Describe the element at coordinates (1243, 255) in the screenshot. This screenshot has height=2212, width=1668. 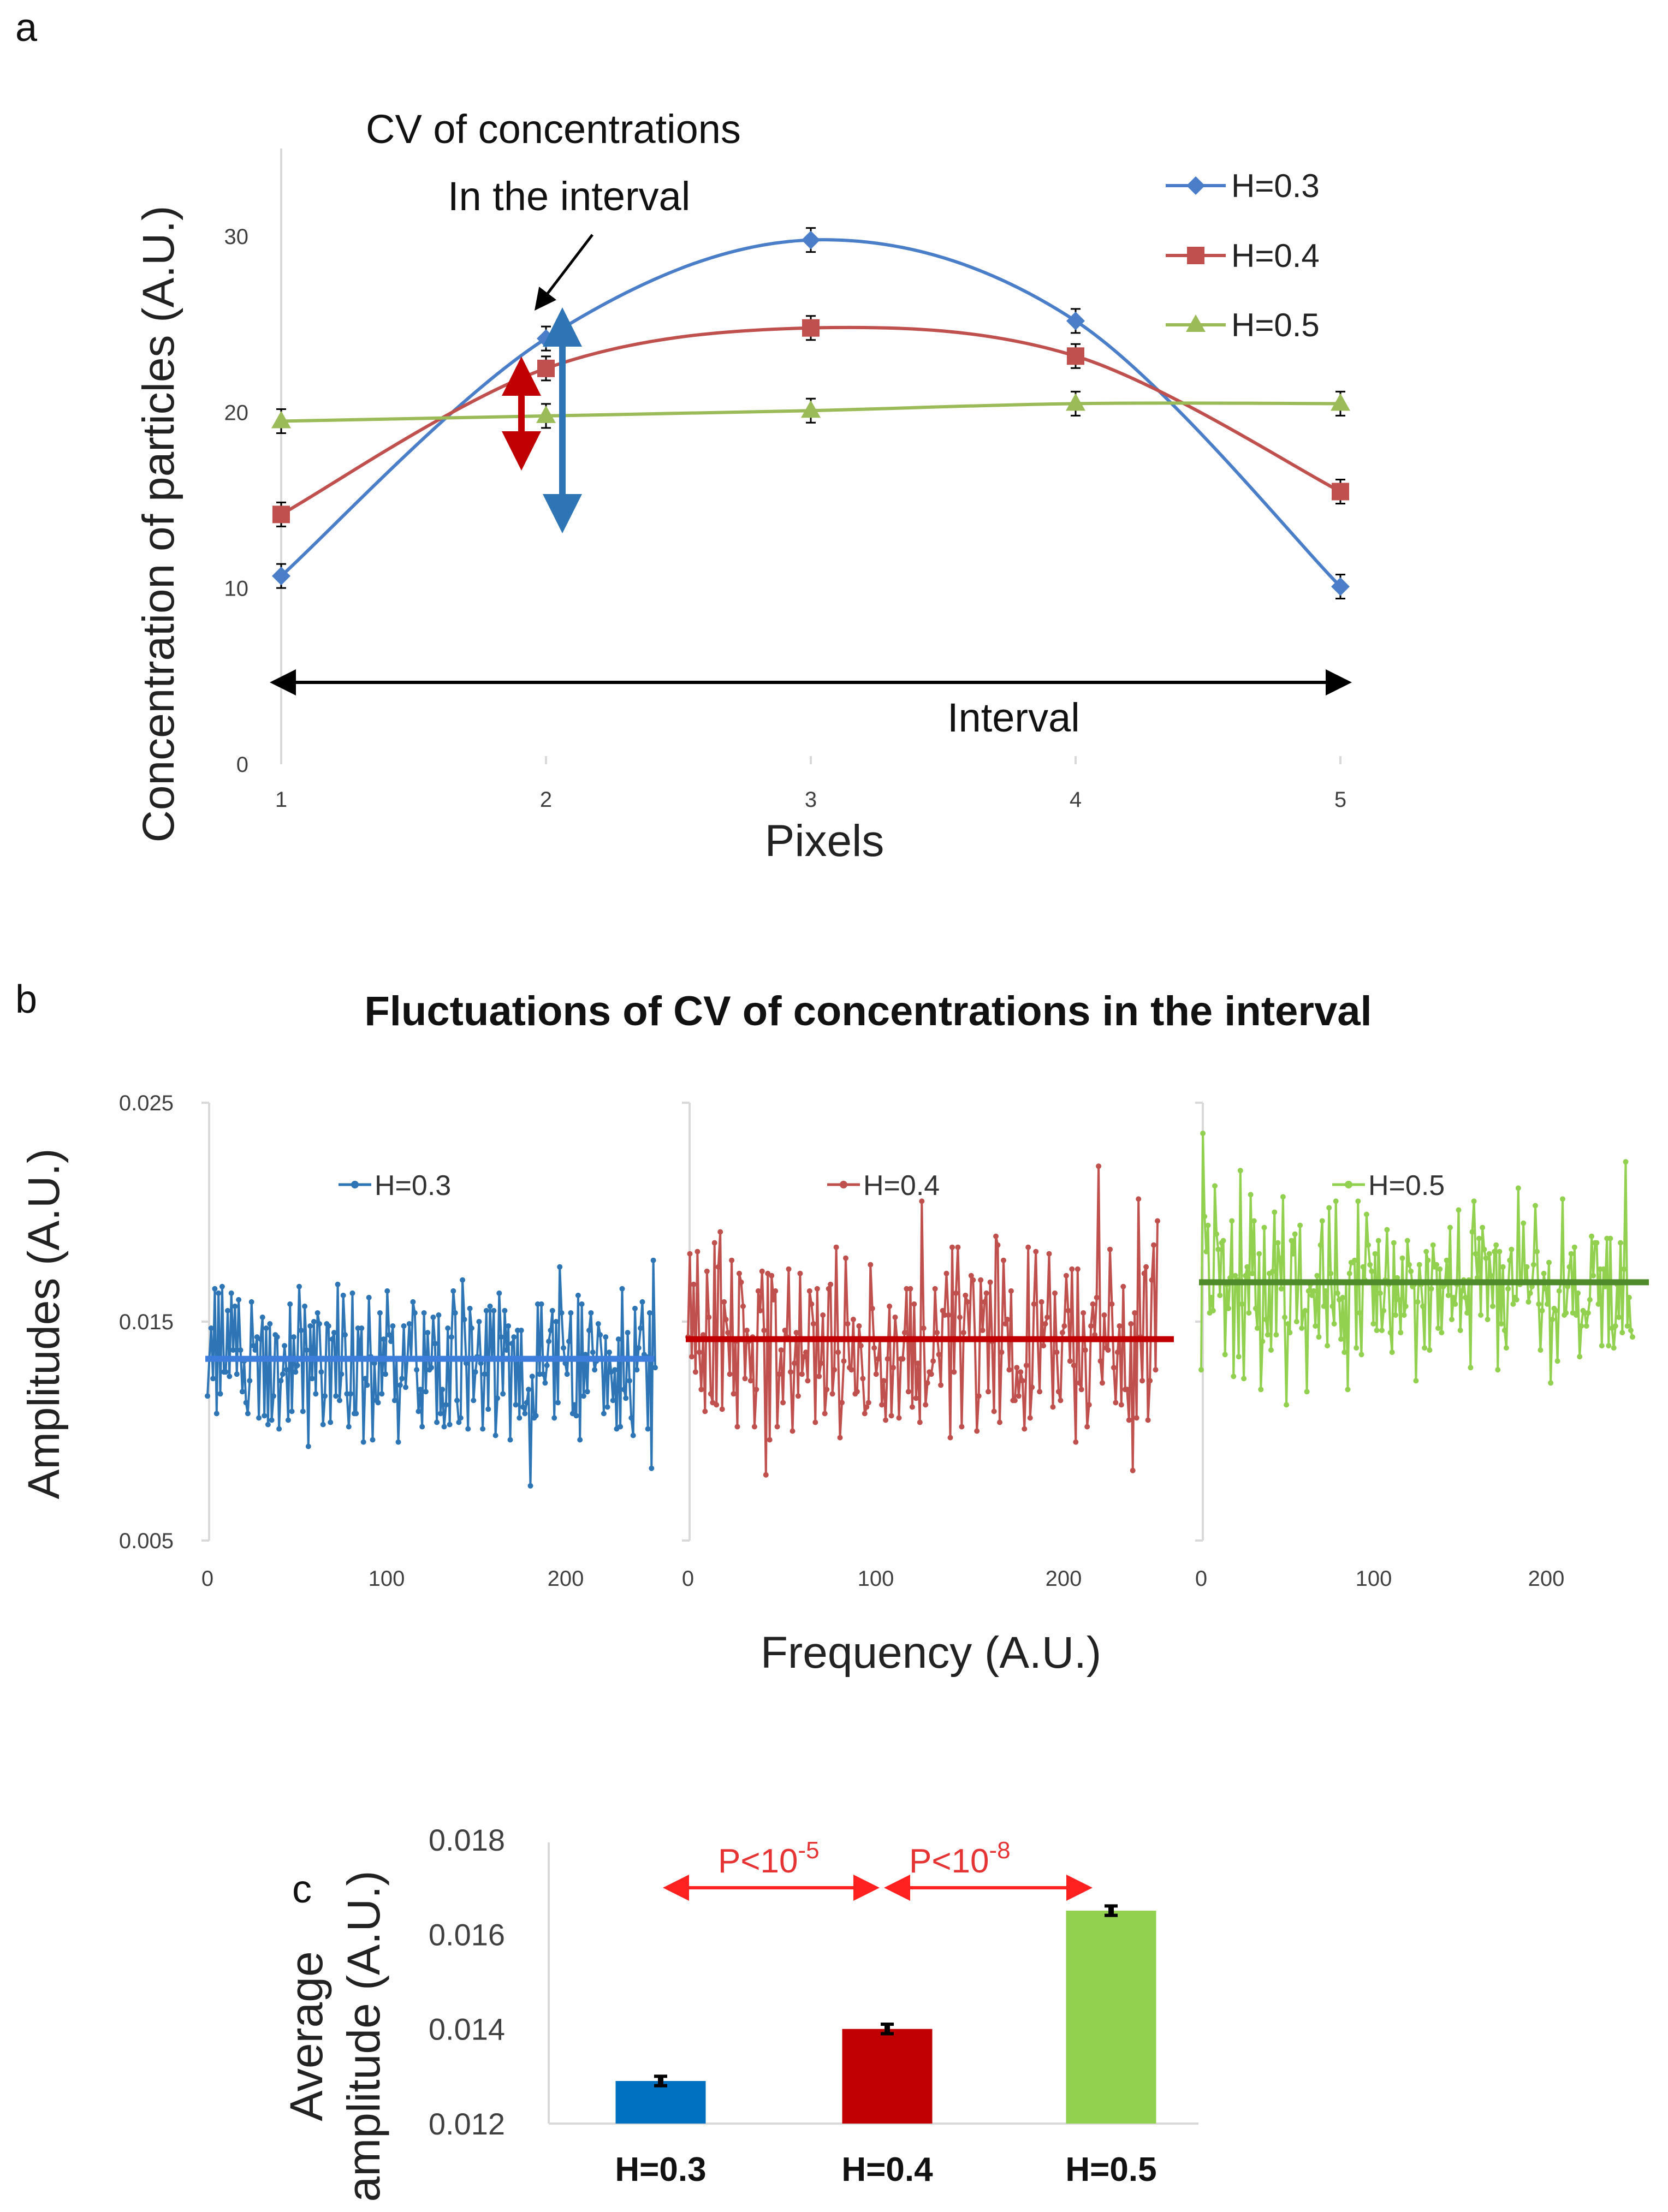
I see `a-legend: H=0.3 H=0.4 H=0.5` at that location.